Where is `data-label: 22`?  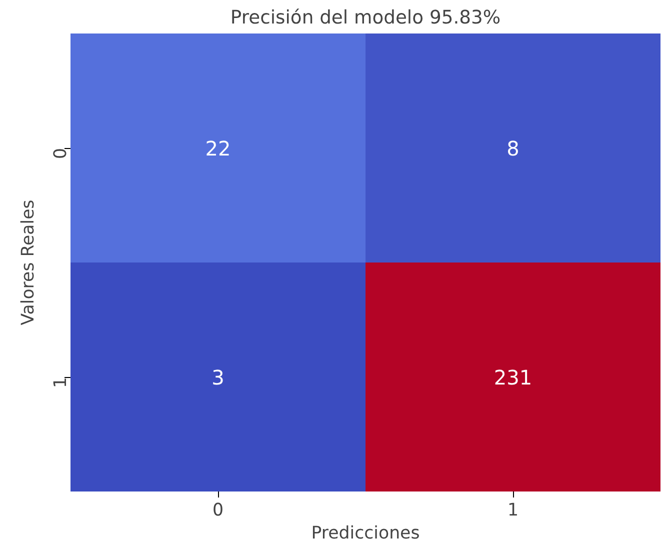 data-label: 22 is located at coordinates (218, 148).